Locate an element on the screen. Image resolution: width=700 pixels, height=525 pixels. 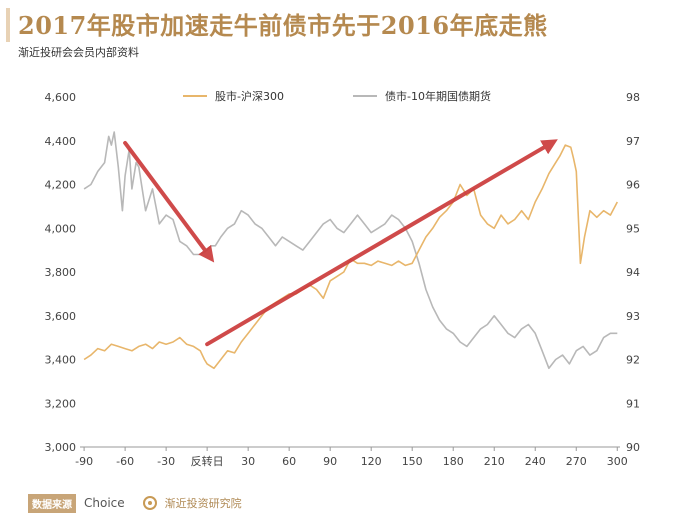
x-tick-label: 270 is located at coordinates (576, 461).